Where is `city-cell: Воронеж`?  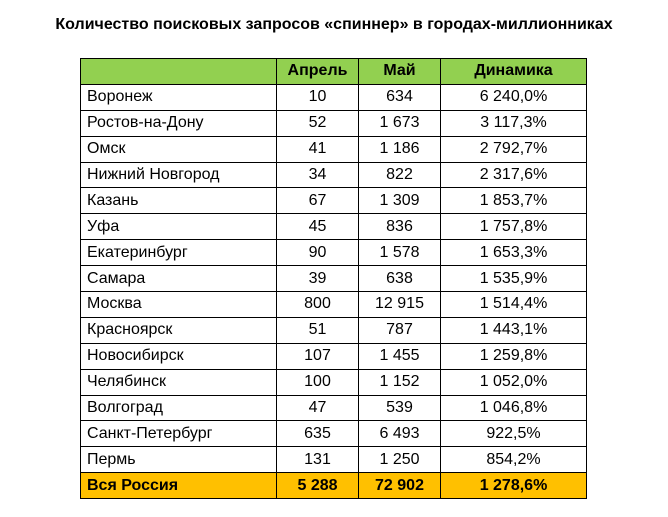 city-cell: Воронеж is located at coordinates (178, 97).